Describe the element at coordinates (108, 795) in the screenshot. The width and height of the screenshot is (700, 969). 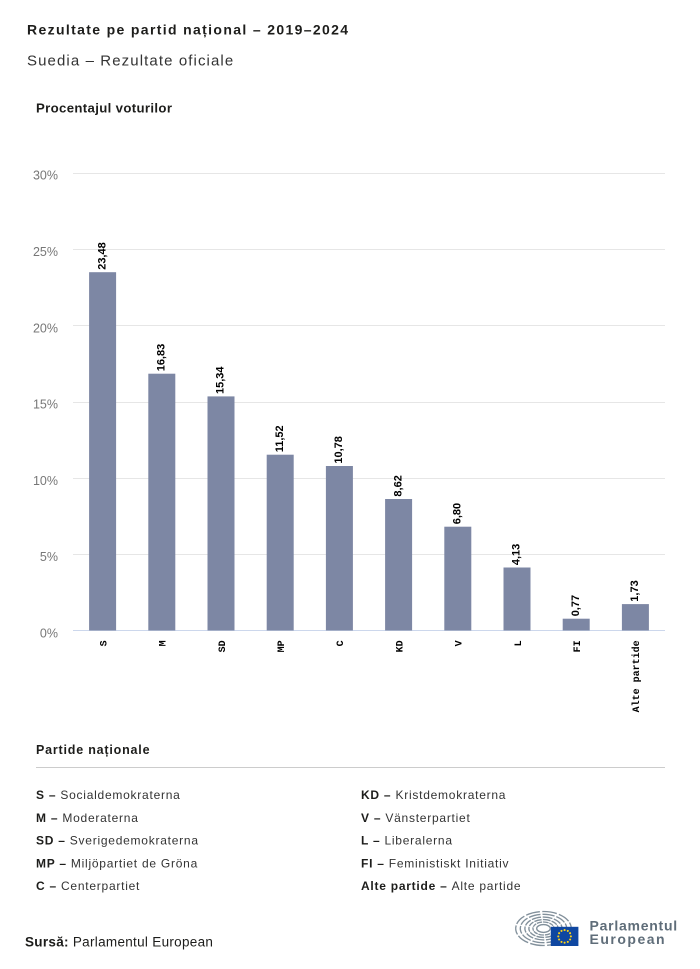
I see `svg-text: S – Socialdemokraterna` at that location.